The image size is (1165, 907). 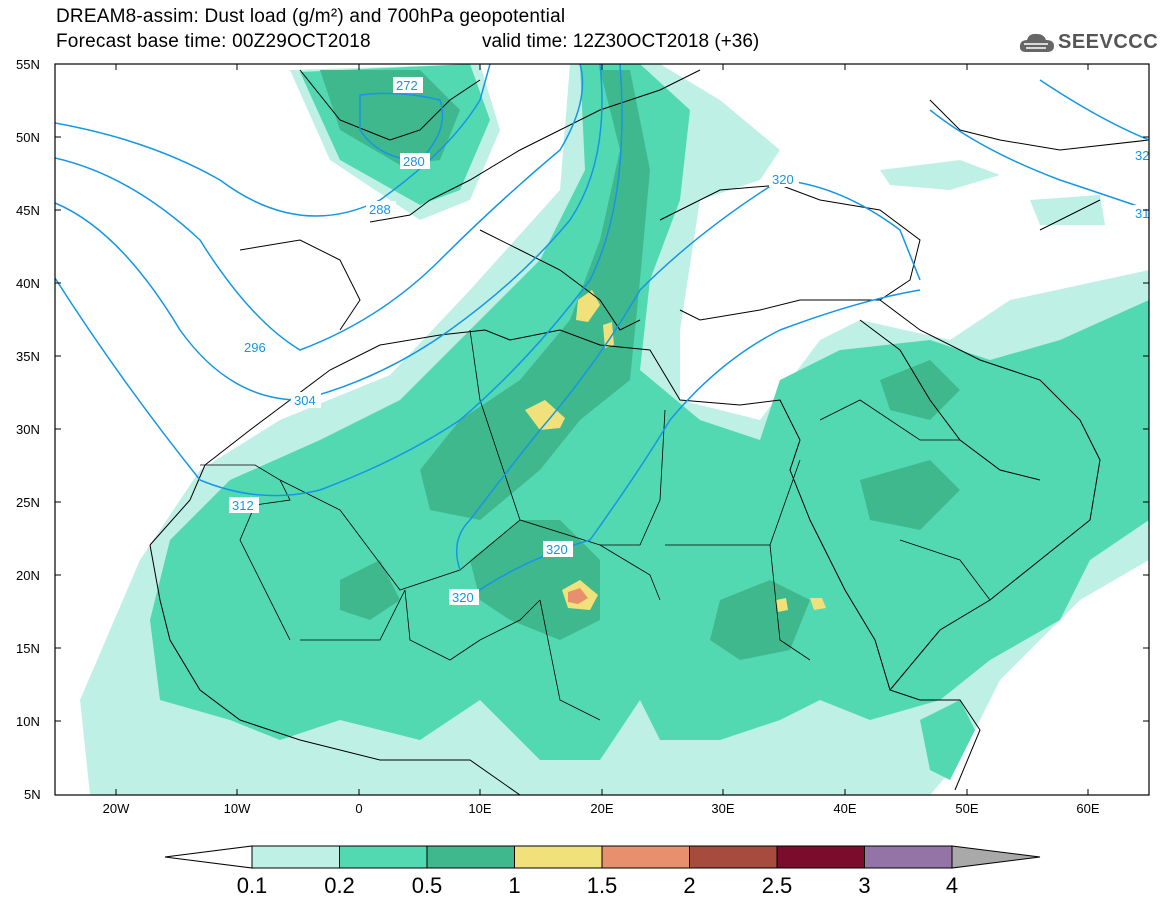 I want to click on lat-label: 5N, so click(x=32, y=794).